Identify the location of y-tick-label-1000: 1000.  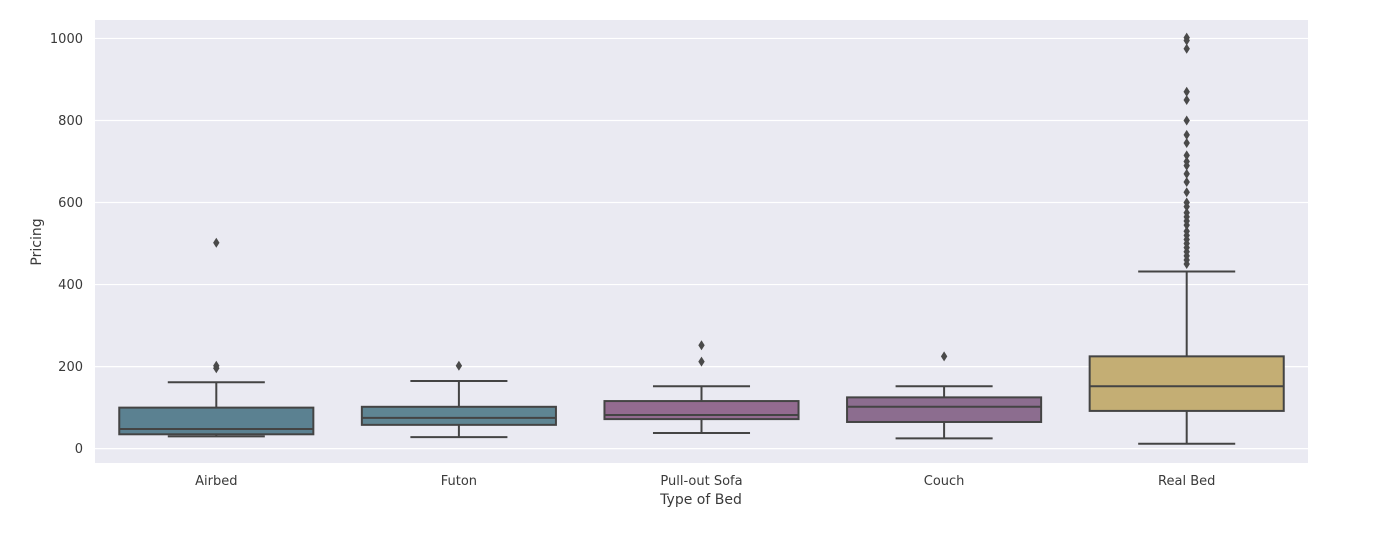
(66, 39).